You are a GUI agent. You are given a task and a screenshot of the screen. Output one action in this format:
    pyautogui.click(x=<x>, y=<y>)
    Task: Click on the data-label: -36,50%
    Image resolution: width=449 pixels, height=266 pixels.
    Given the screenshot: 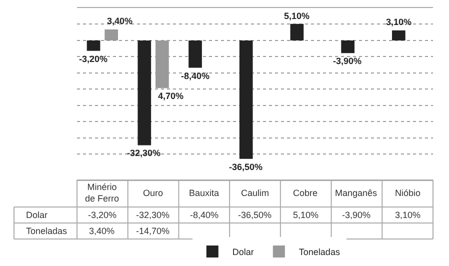 What is the action you would take?
    pyautogui.click(x=255, y=215)
    